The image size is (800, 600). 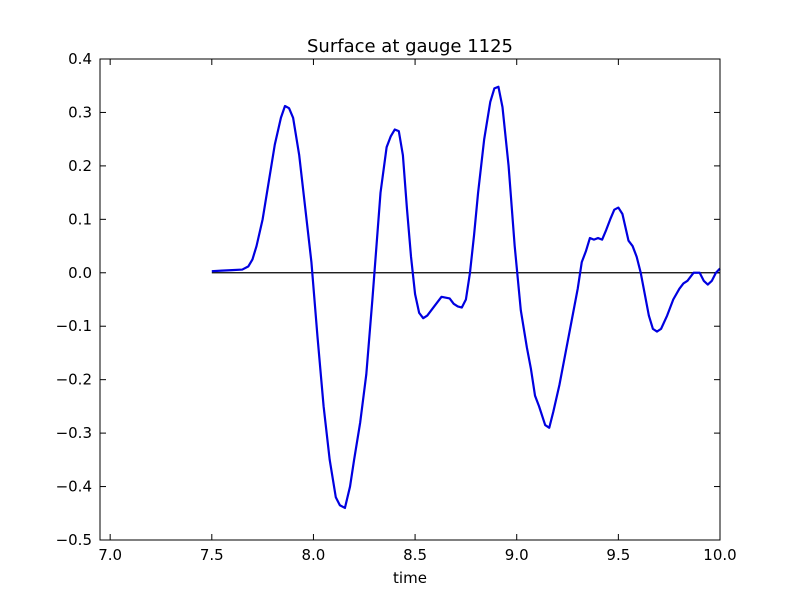 I want to click on x-tick-label: 8.0, so click(x=314, y=555).